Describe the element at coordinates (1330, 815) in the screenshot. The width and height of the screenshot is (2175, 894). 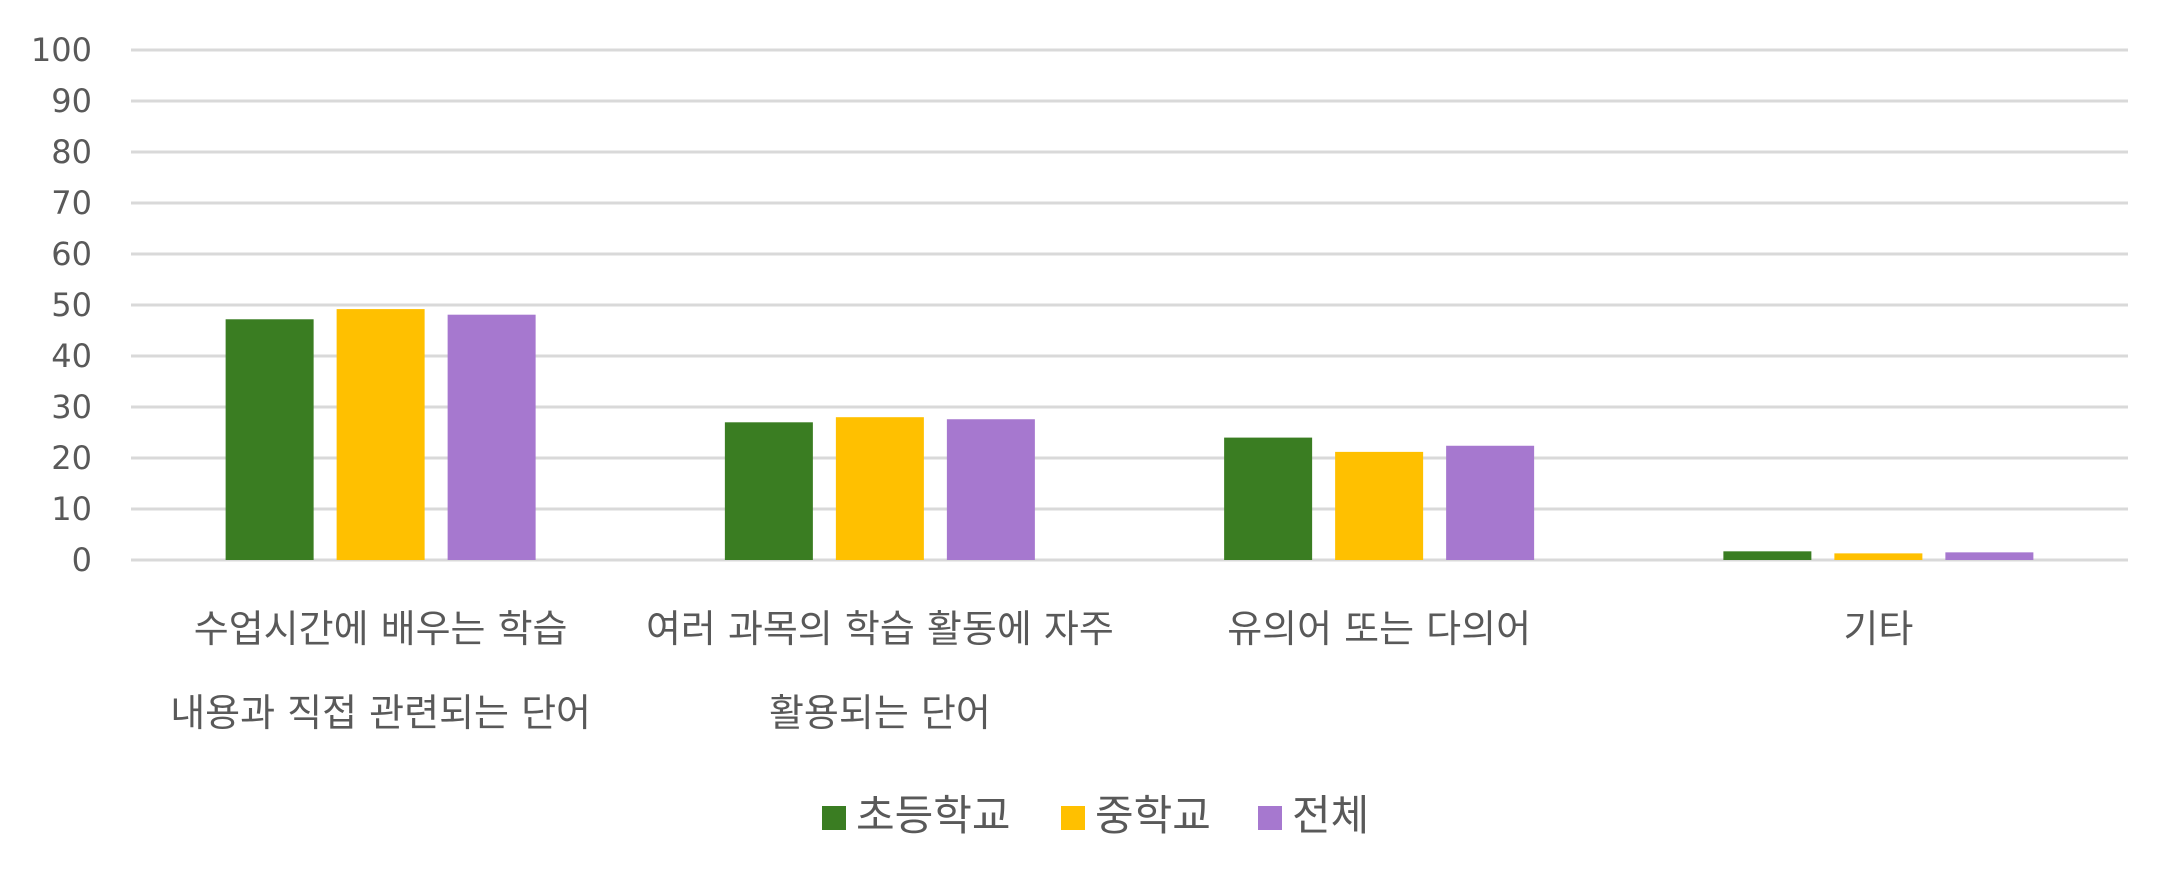
I see `legend-label: 전체` at that location.